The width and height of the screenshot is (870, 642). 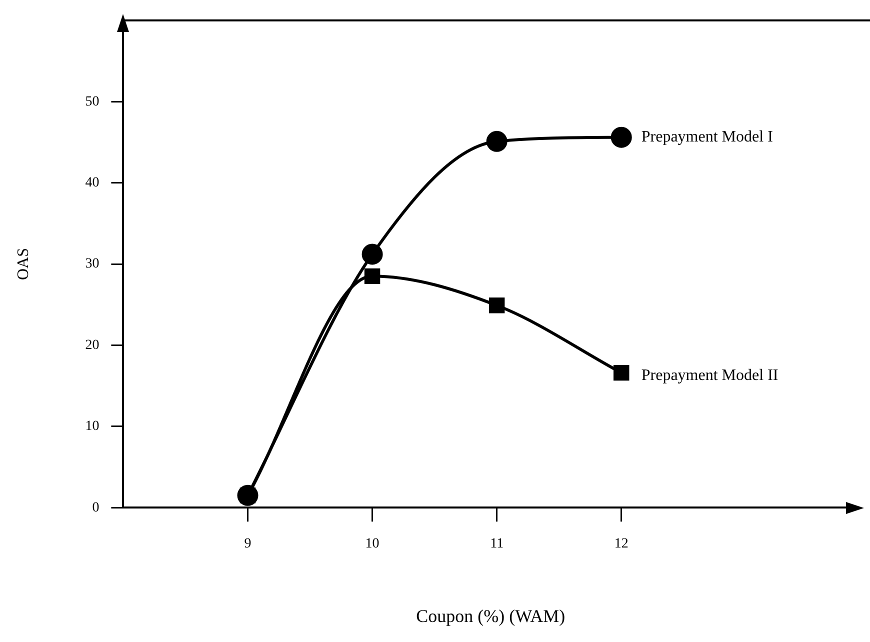 I want to click on x-tick-label: 12, so click(x=621, y=544).